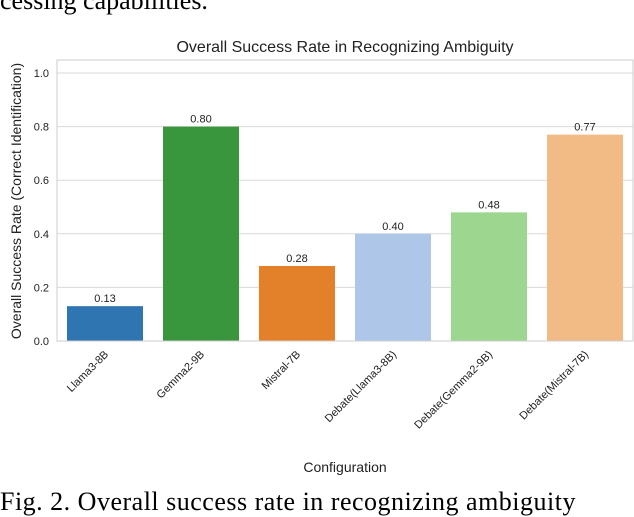  Describe the element at coordinates (41, 208) in the screenshot. I see `y-axis-ticks: 0.0 0.2 0.4 0.6 0.8 1.0` at that location.